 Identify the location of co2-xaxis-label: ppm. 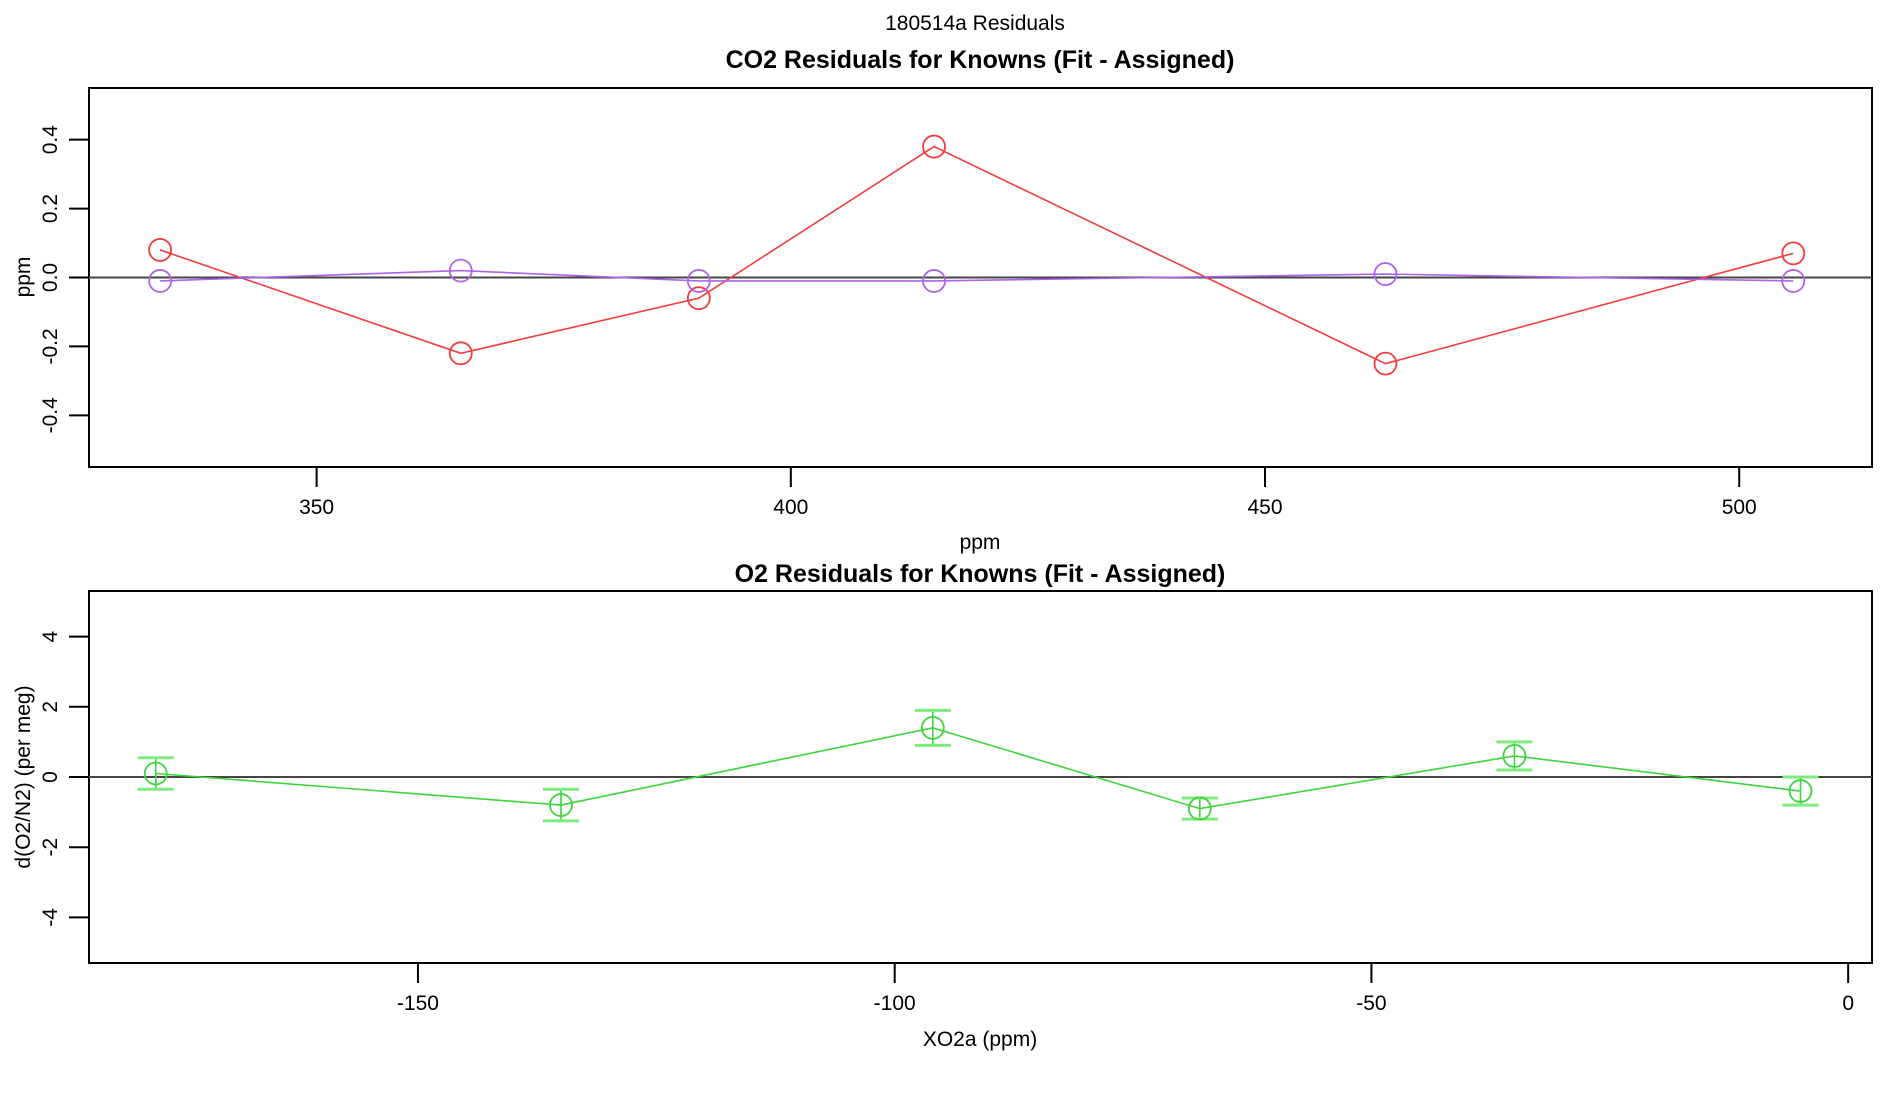
(980, 542).